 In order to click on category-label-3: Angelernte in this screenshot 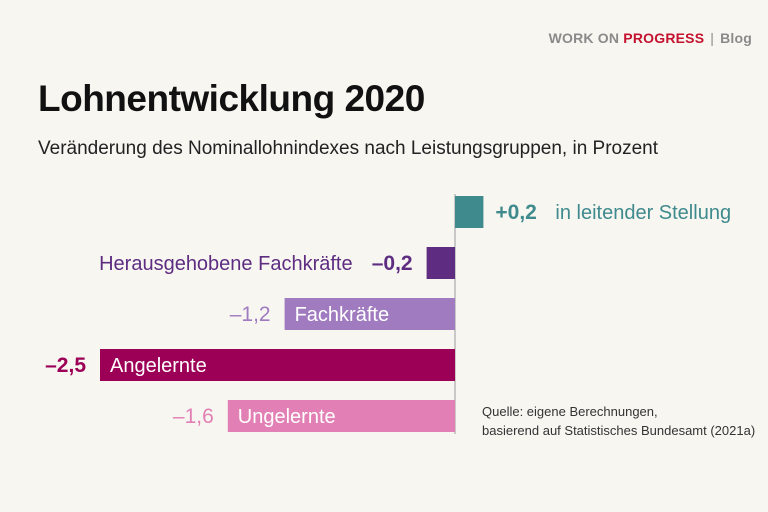, I will do `click(158, 366)`.